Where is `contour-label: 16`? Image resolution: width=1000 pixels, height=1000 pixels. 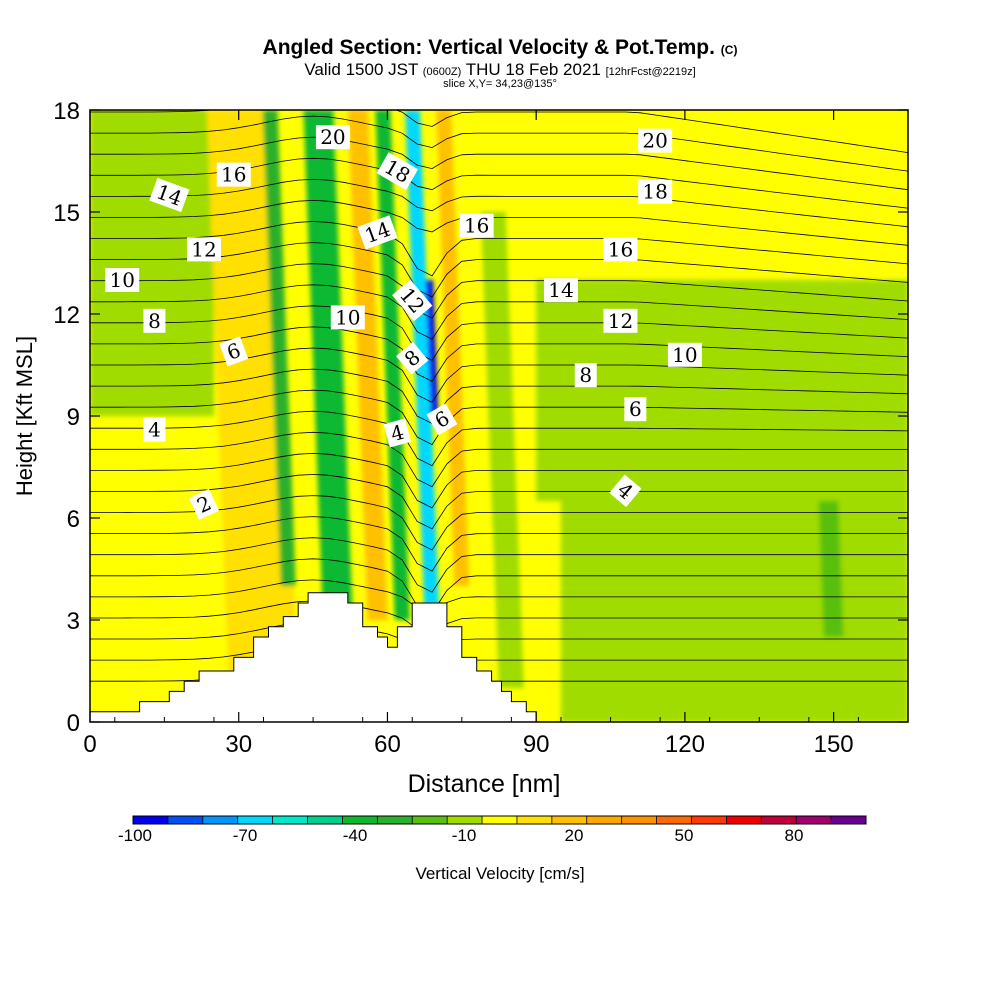 contour-label: 16 is located at coordinates (476, 225).